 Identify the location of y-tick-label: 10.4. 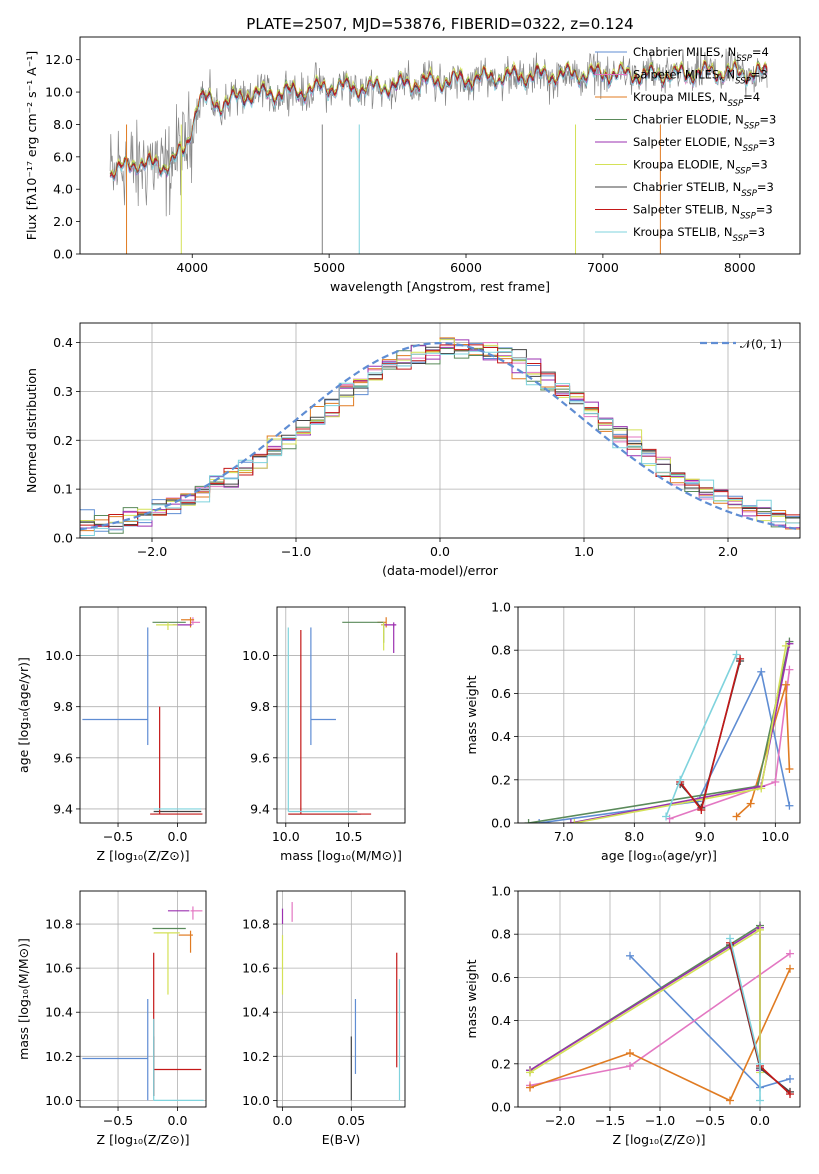
(59, 1012).